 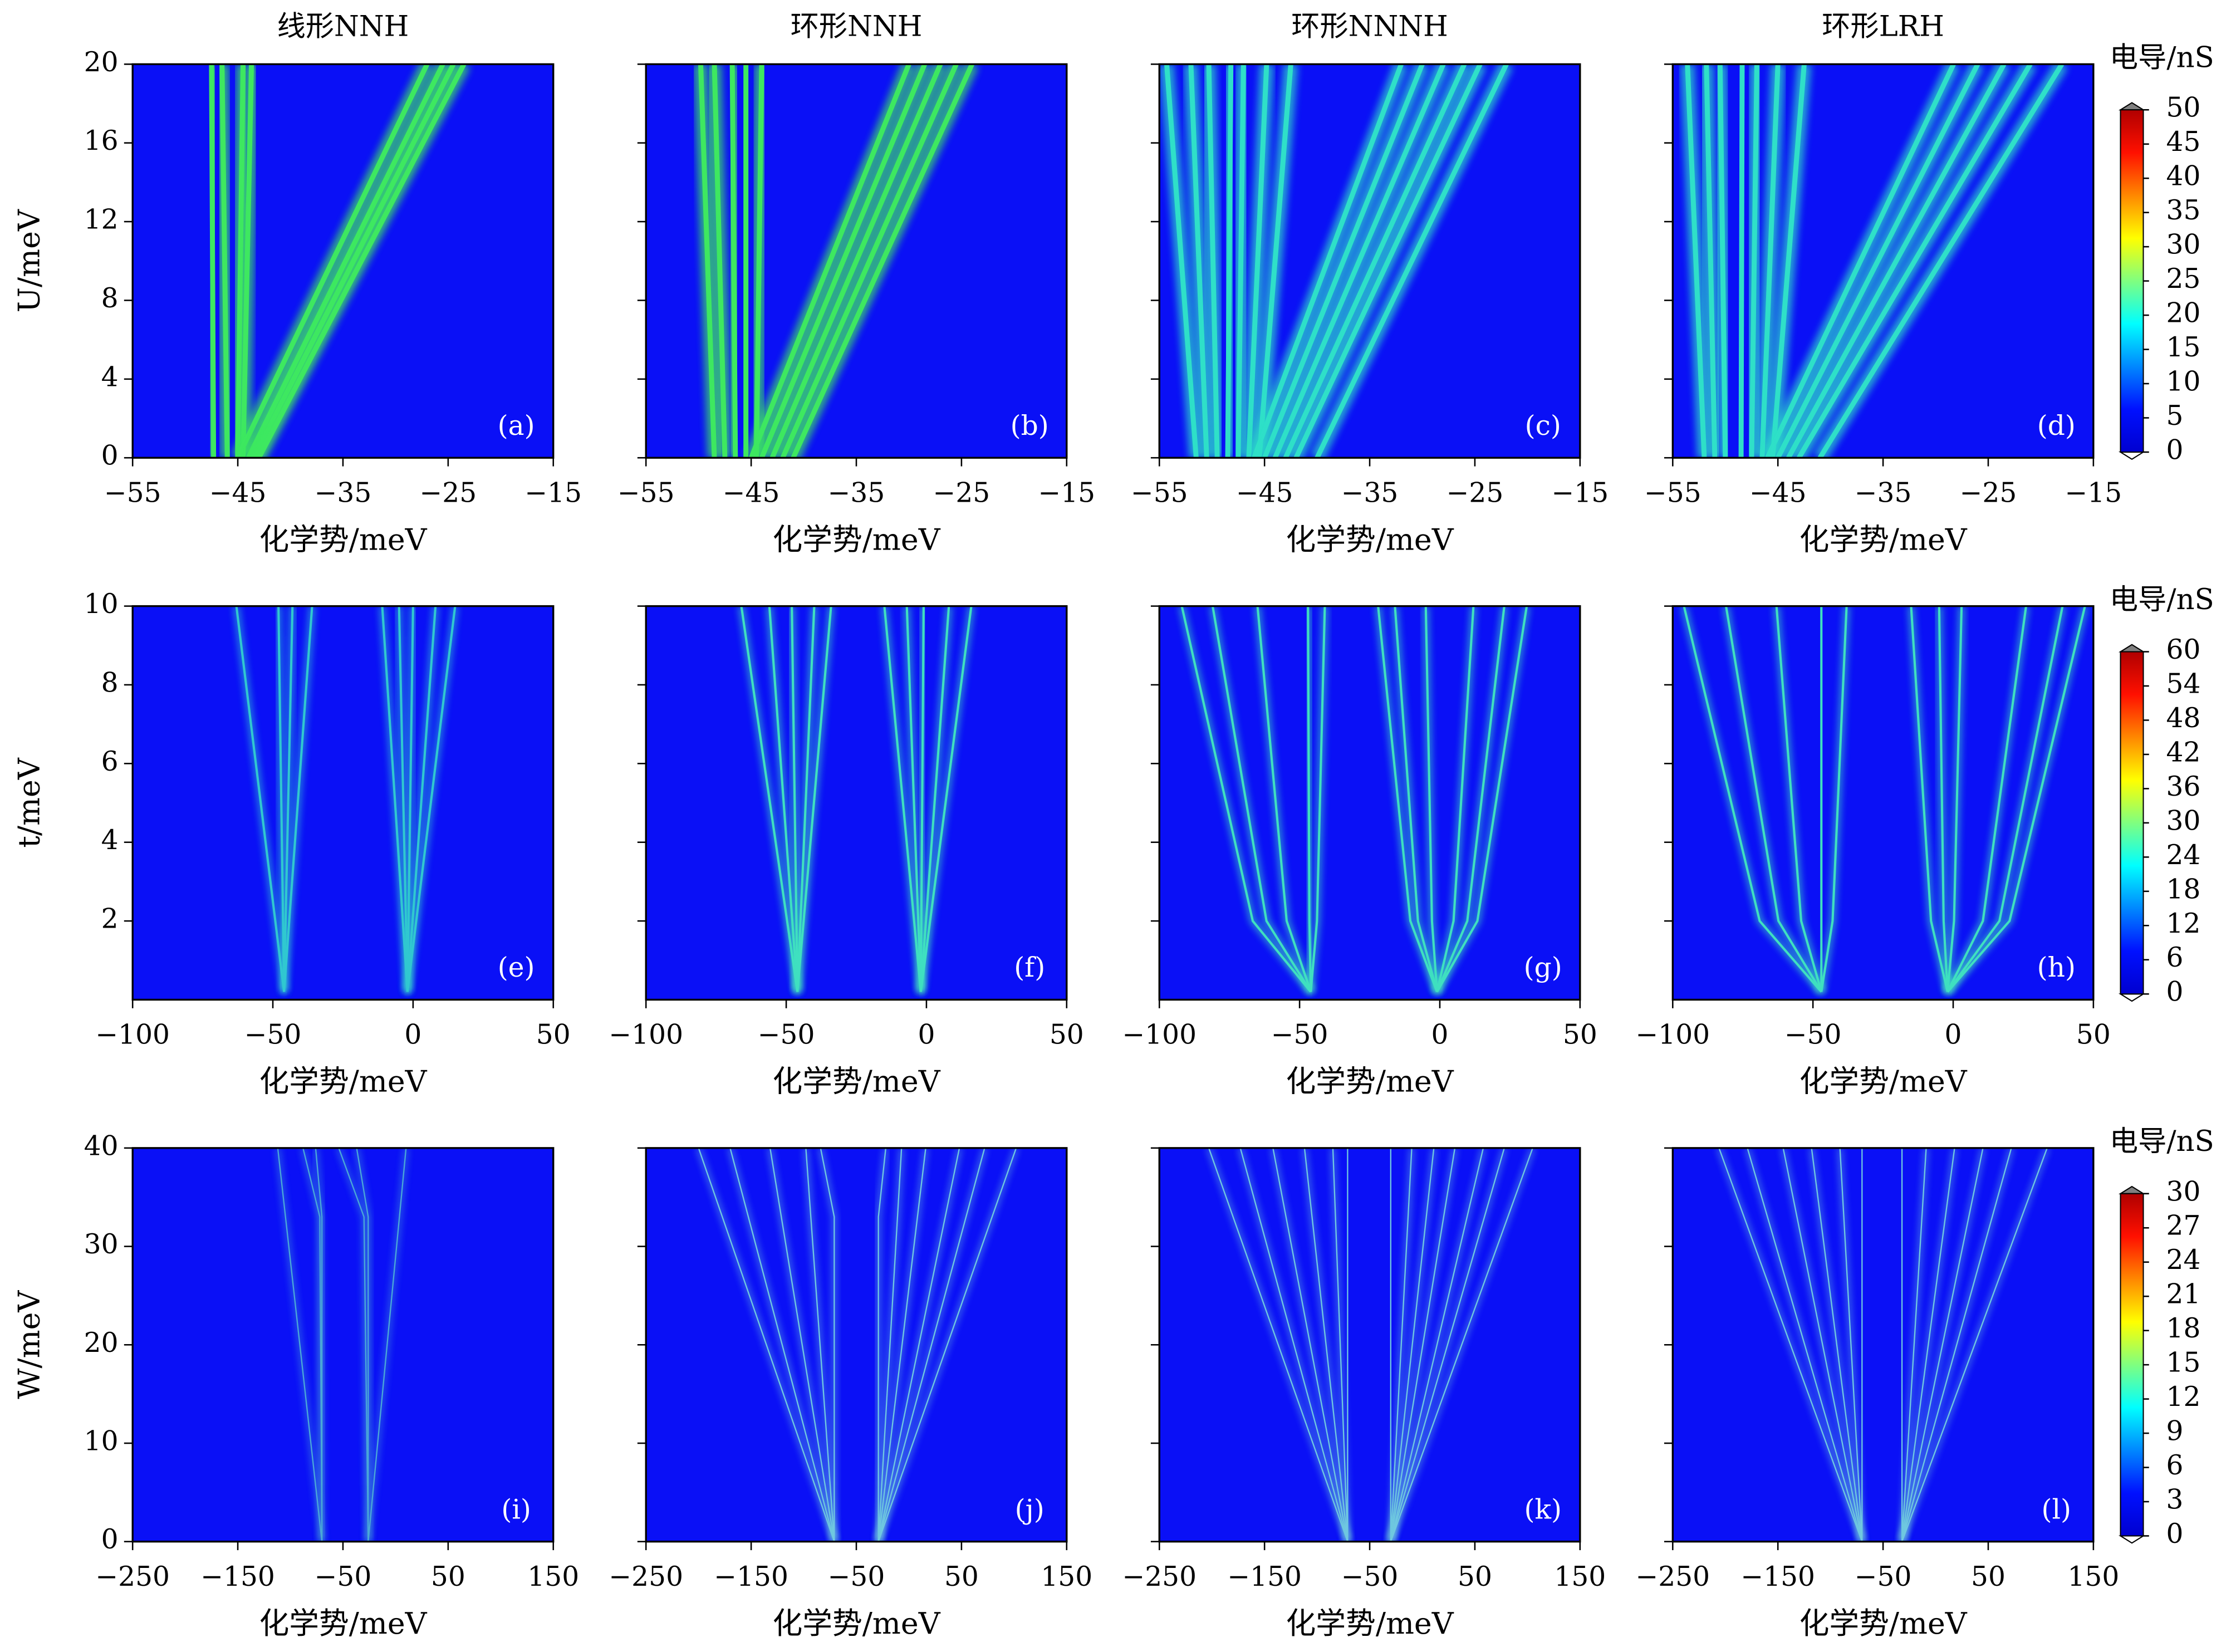 What do you see at coordinates (2183, 108) in the screenshot?
I see `colorbar-tick-label: 50` at bounding box center [2183, 108].